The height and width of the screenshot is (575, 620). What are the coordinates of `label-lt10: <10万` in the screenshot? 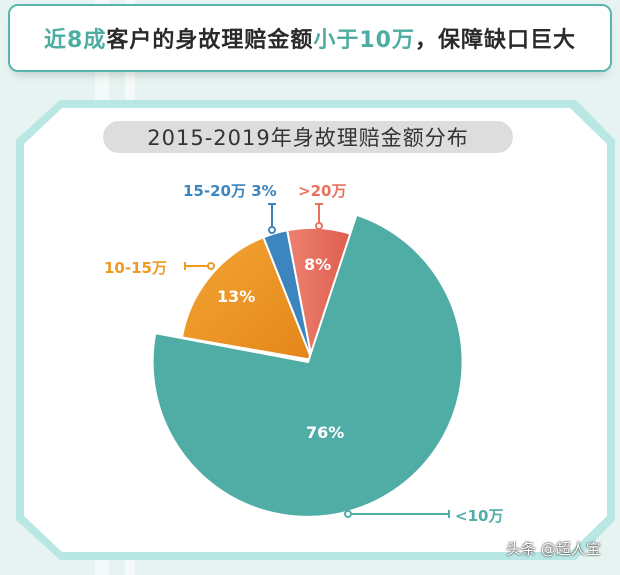 It's located at (479, 516).